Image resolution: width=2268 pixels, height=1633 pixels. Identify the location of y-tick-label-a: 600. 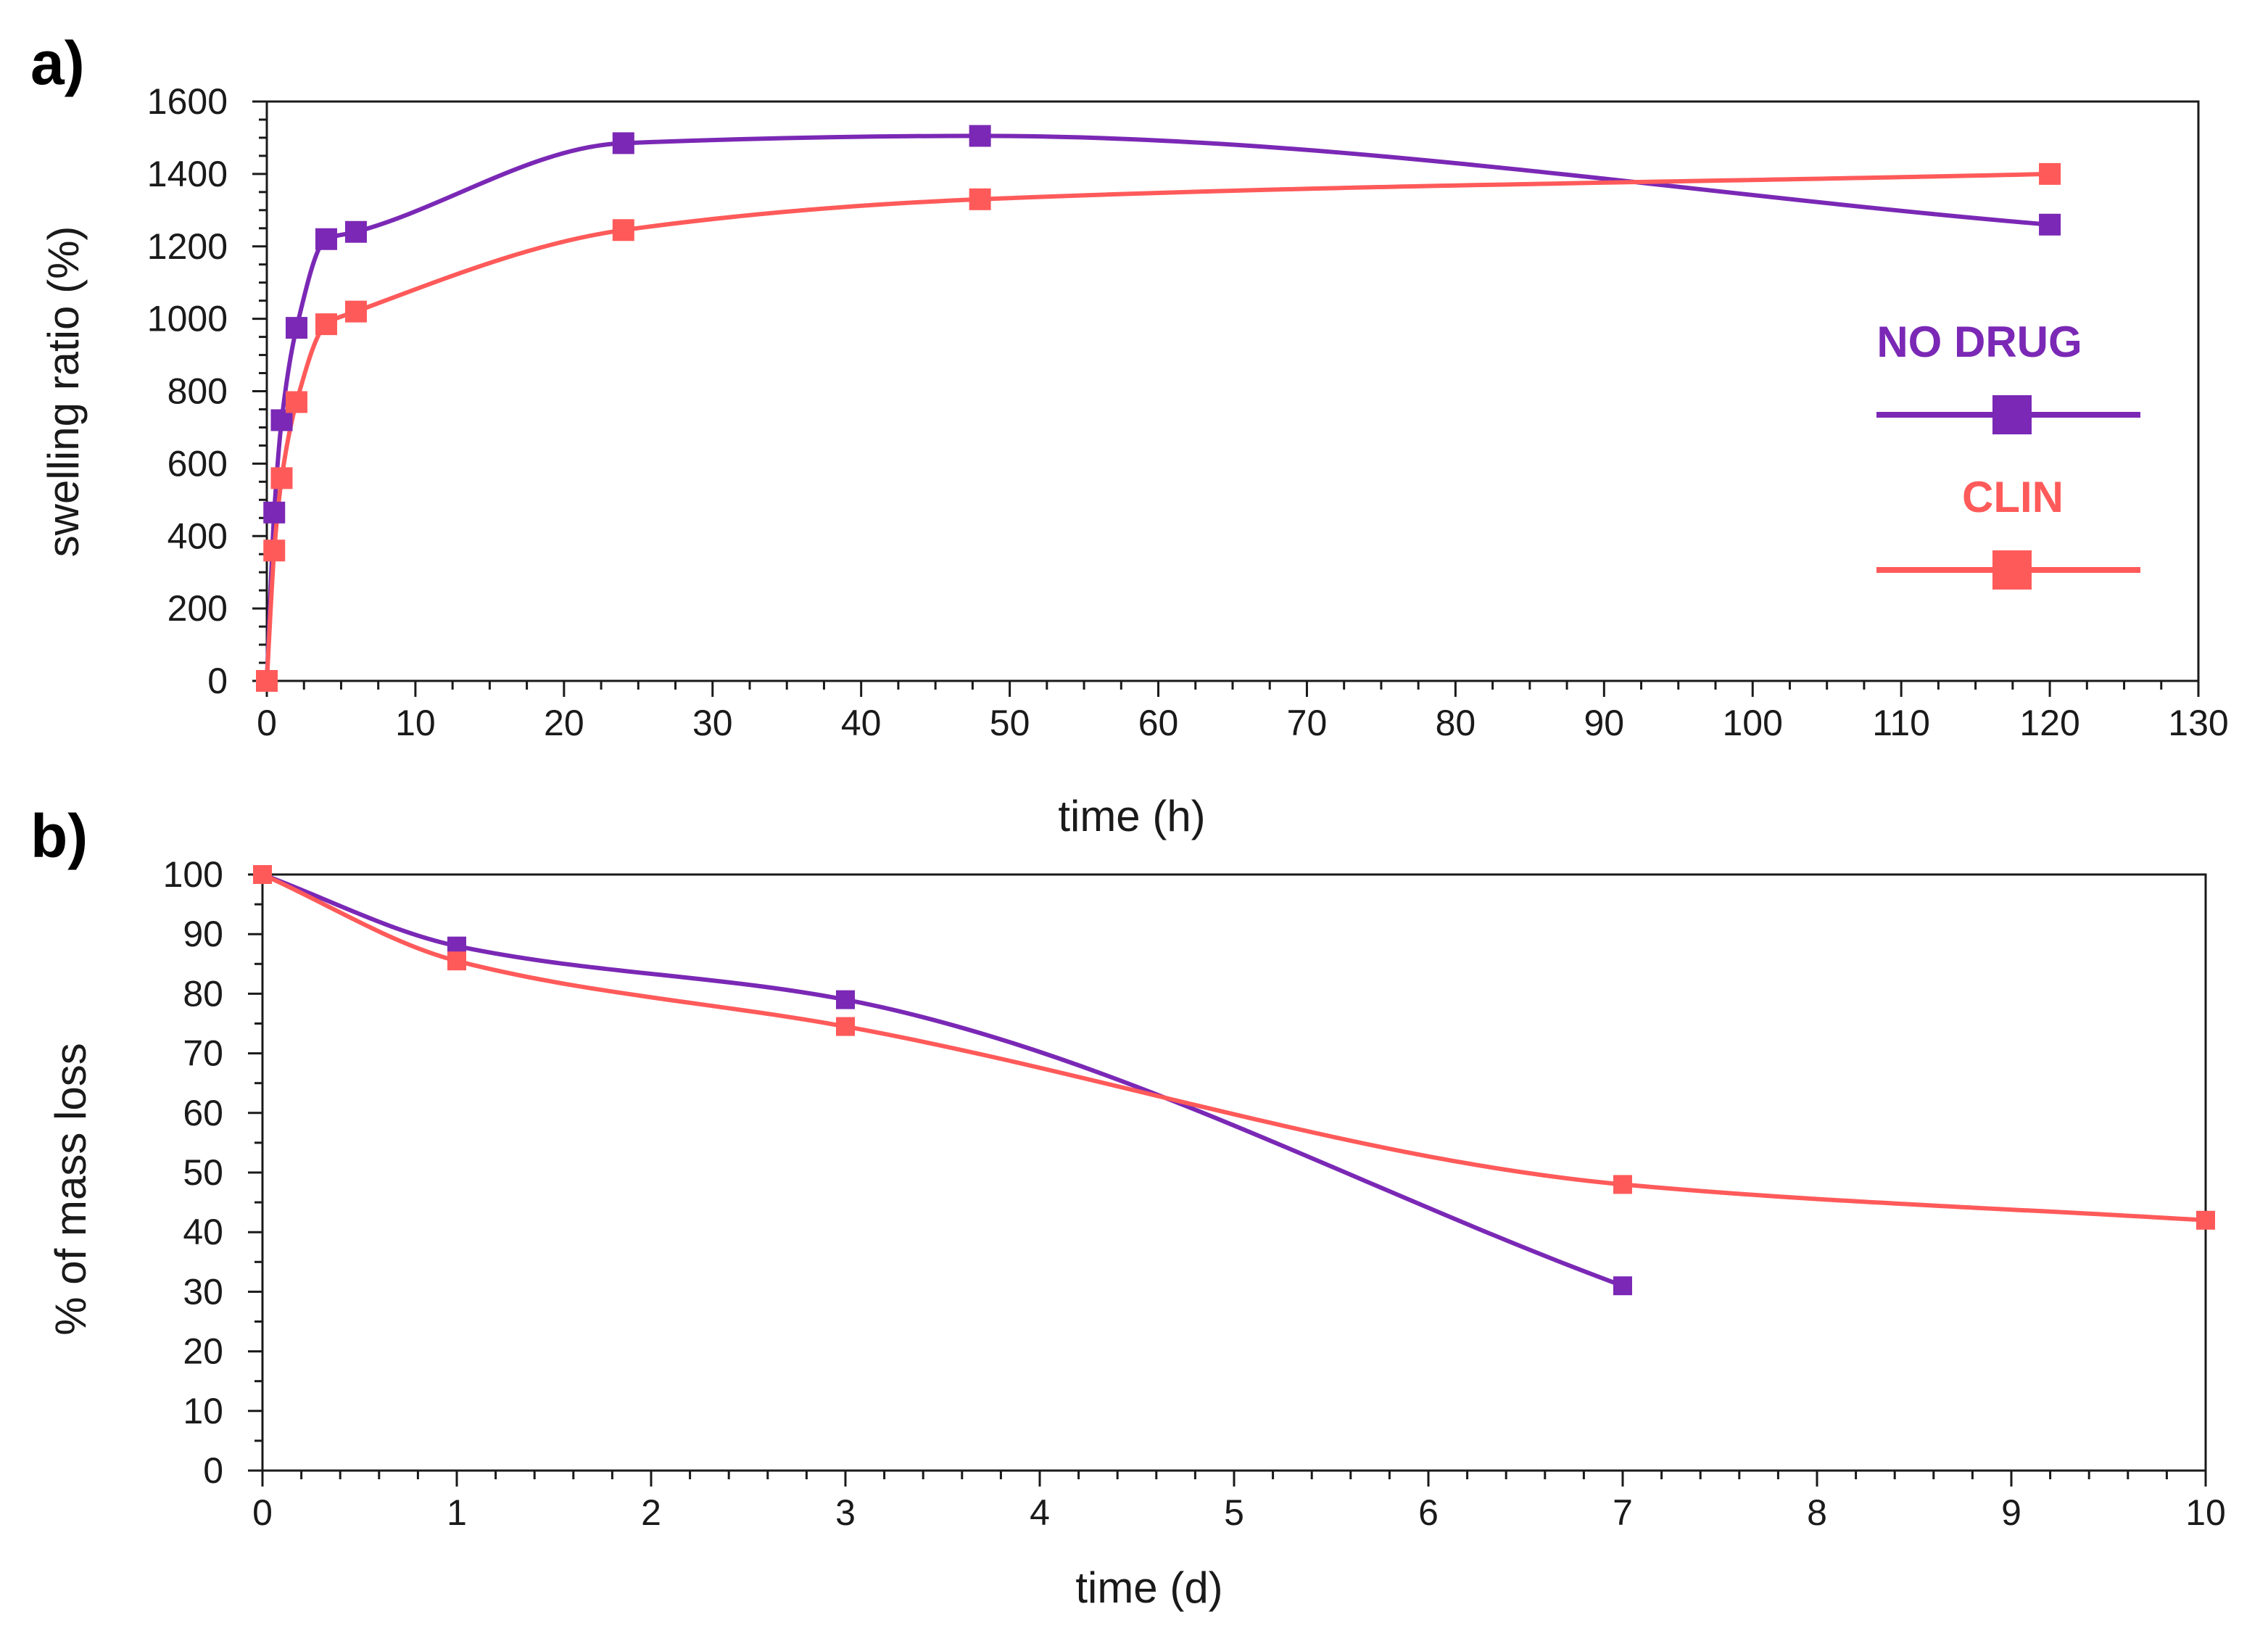
(197, 463).